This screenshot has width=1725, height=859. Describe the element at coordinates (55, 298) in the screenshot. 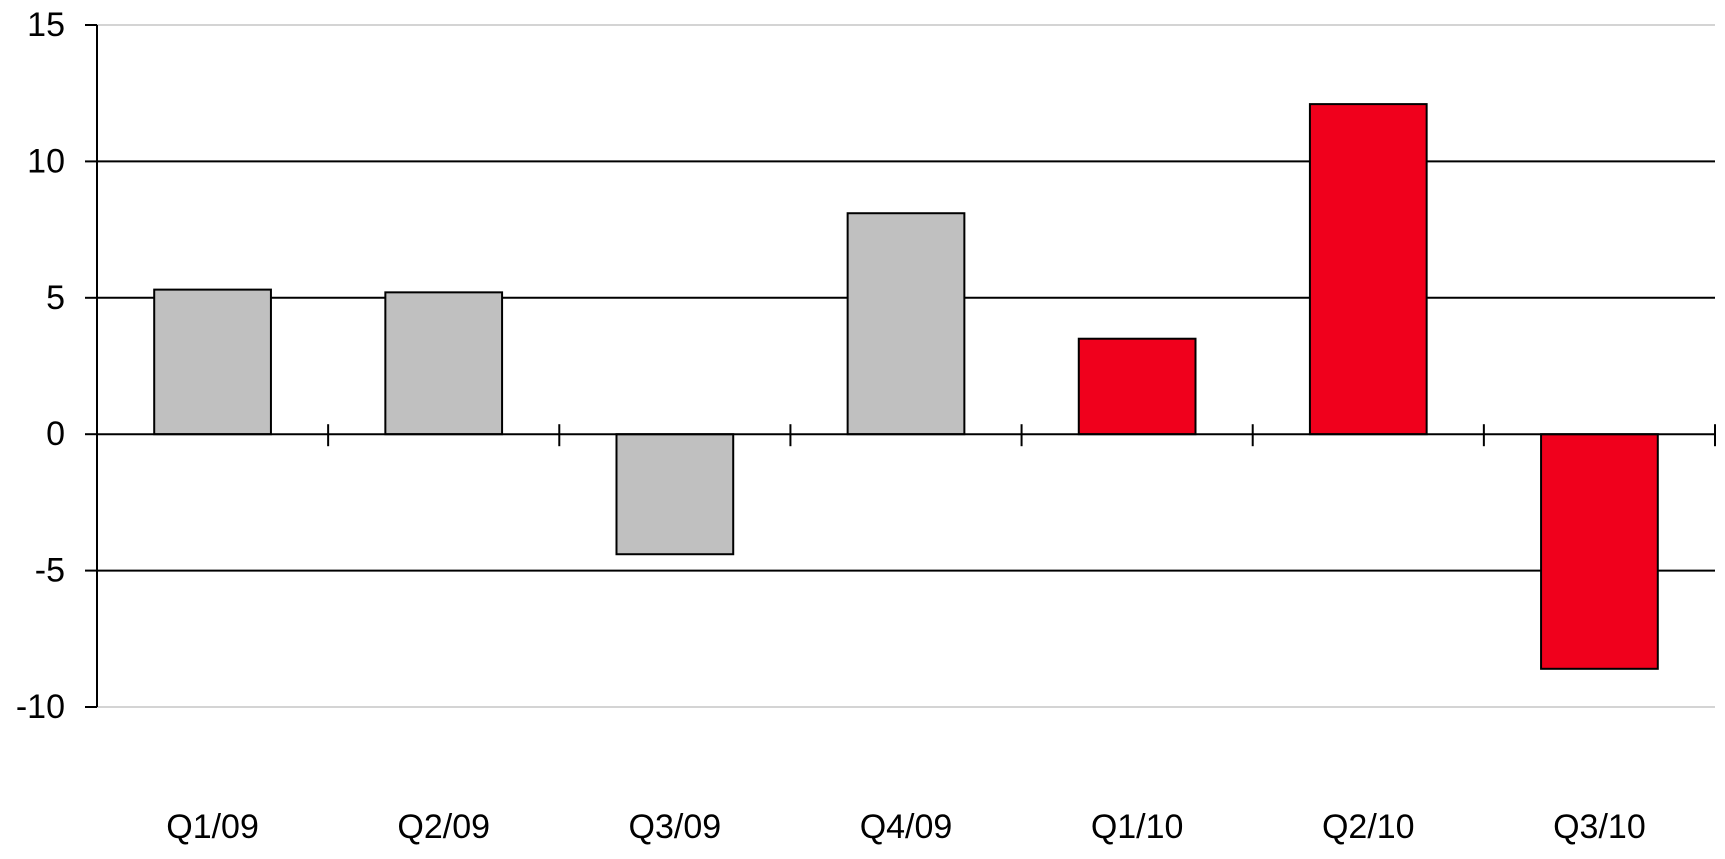

I see `y-tick-label-2: 5` at that location.